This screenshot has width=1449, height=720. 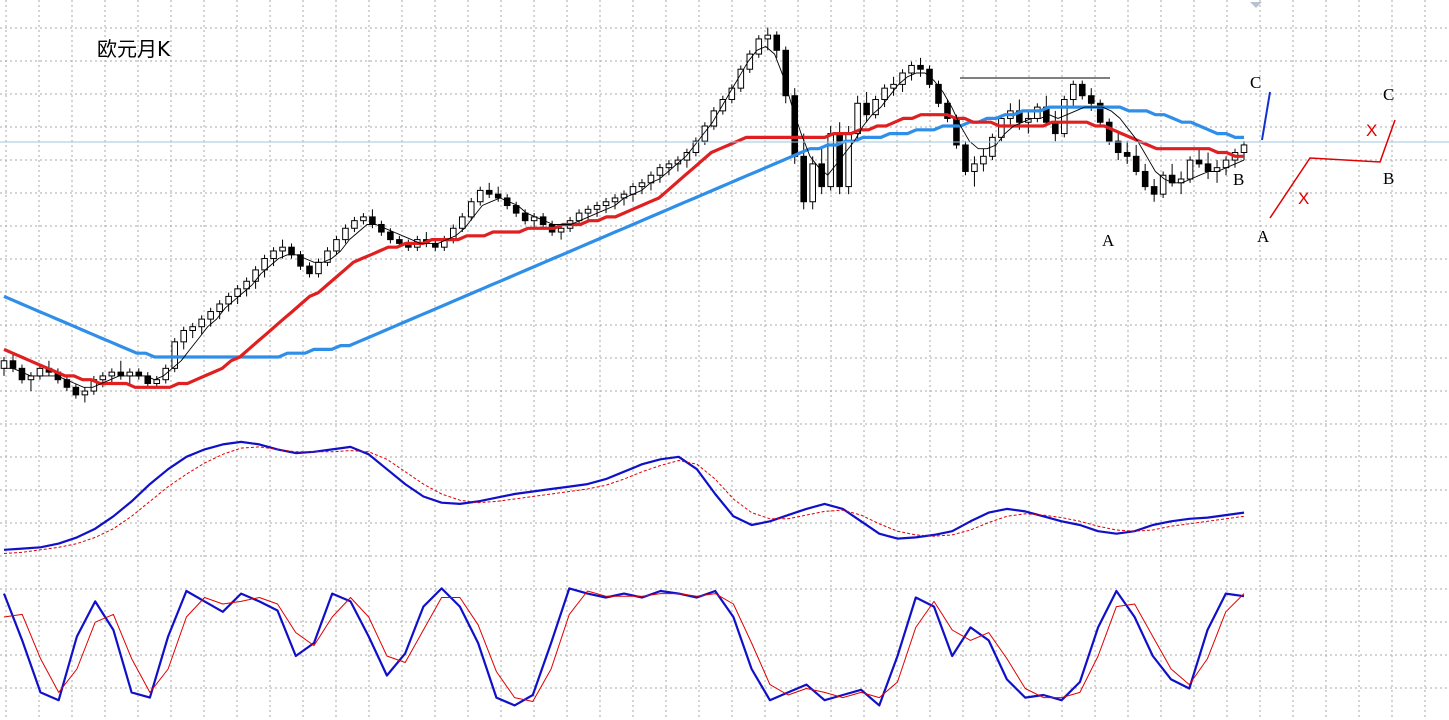 What do you see at coordinates (1388, 94) in the screenshot?
I see `projection-label-c: C` at bounding box center [1388, 94].